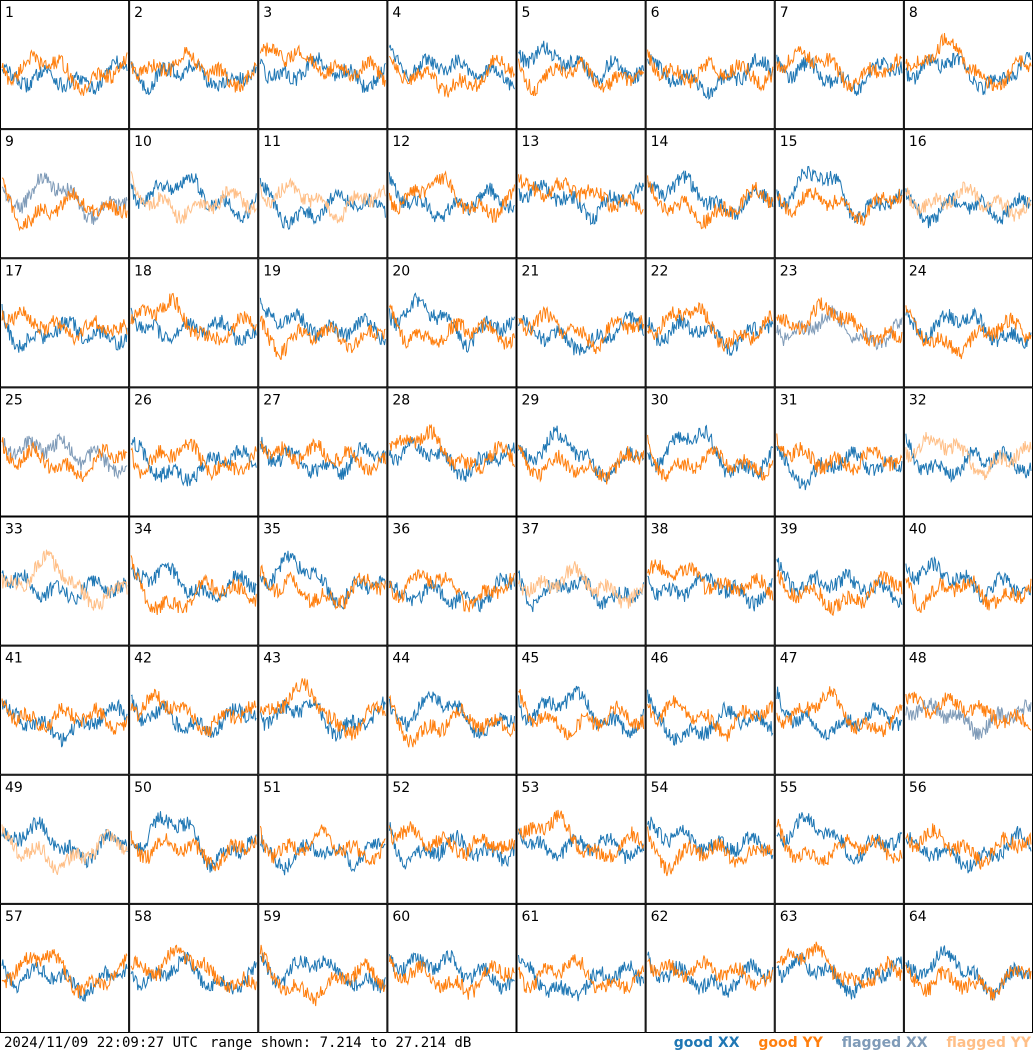 This screenshot has height=1053, width=1033. What do you see at coordinates (789, 530) in the screenshot?
I see `panel-label: 39` at bounding box center [789, 530].